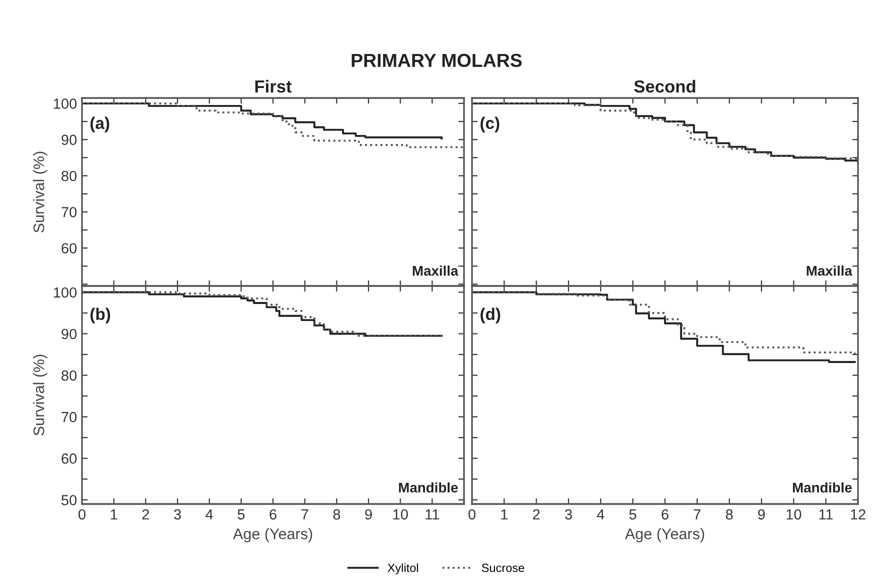 The width and height of the screenshot is (873, 585). What do you see at coordinates (273, 86) in the screenshot?
I see `chart-subtitle: First` at bounding box center [273, 86].